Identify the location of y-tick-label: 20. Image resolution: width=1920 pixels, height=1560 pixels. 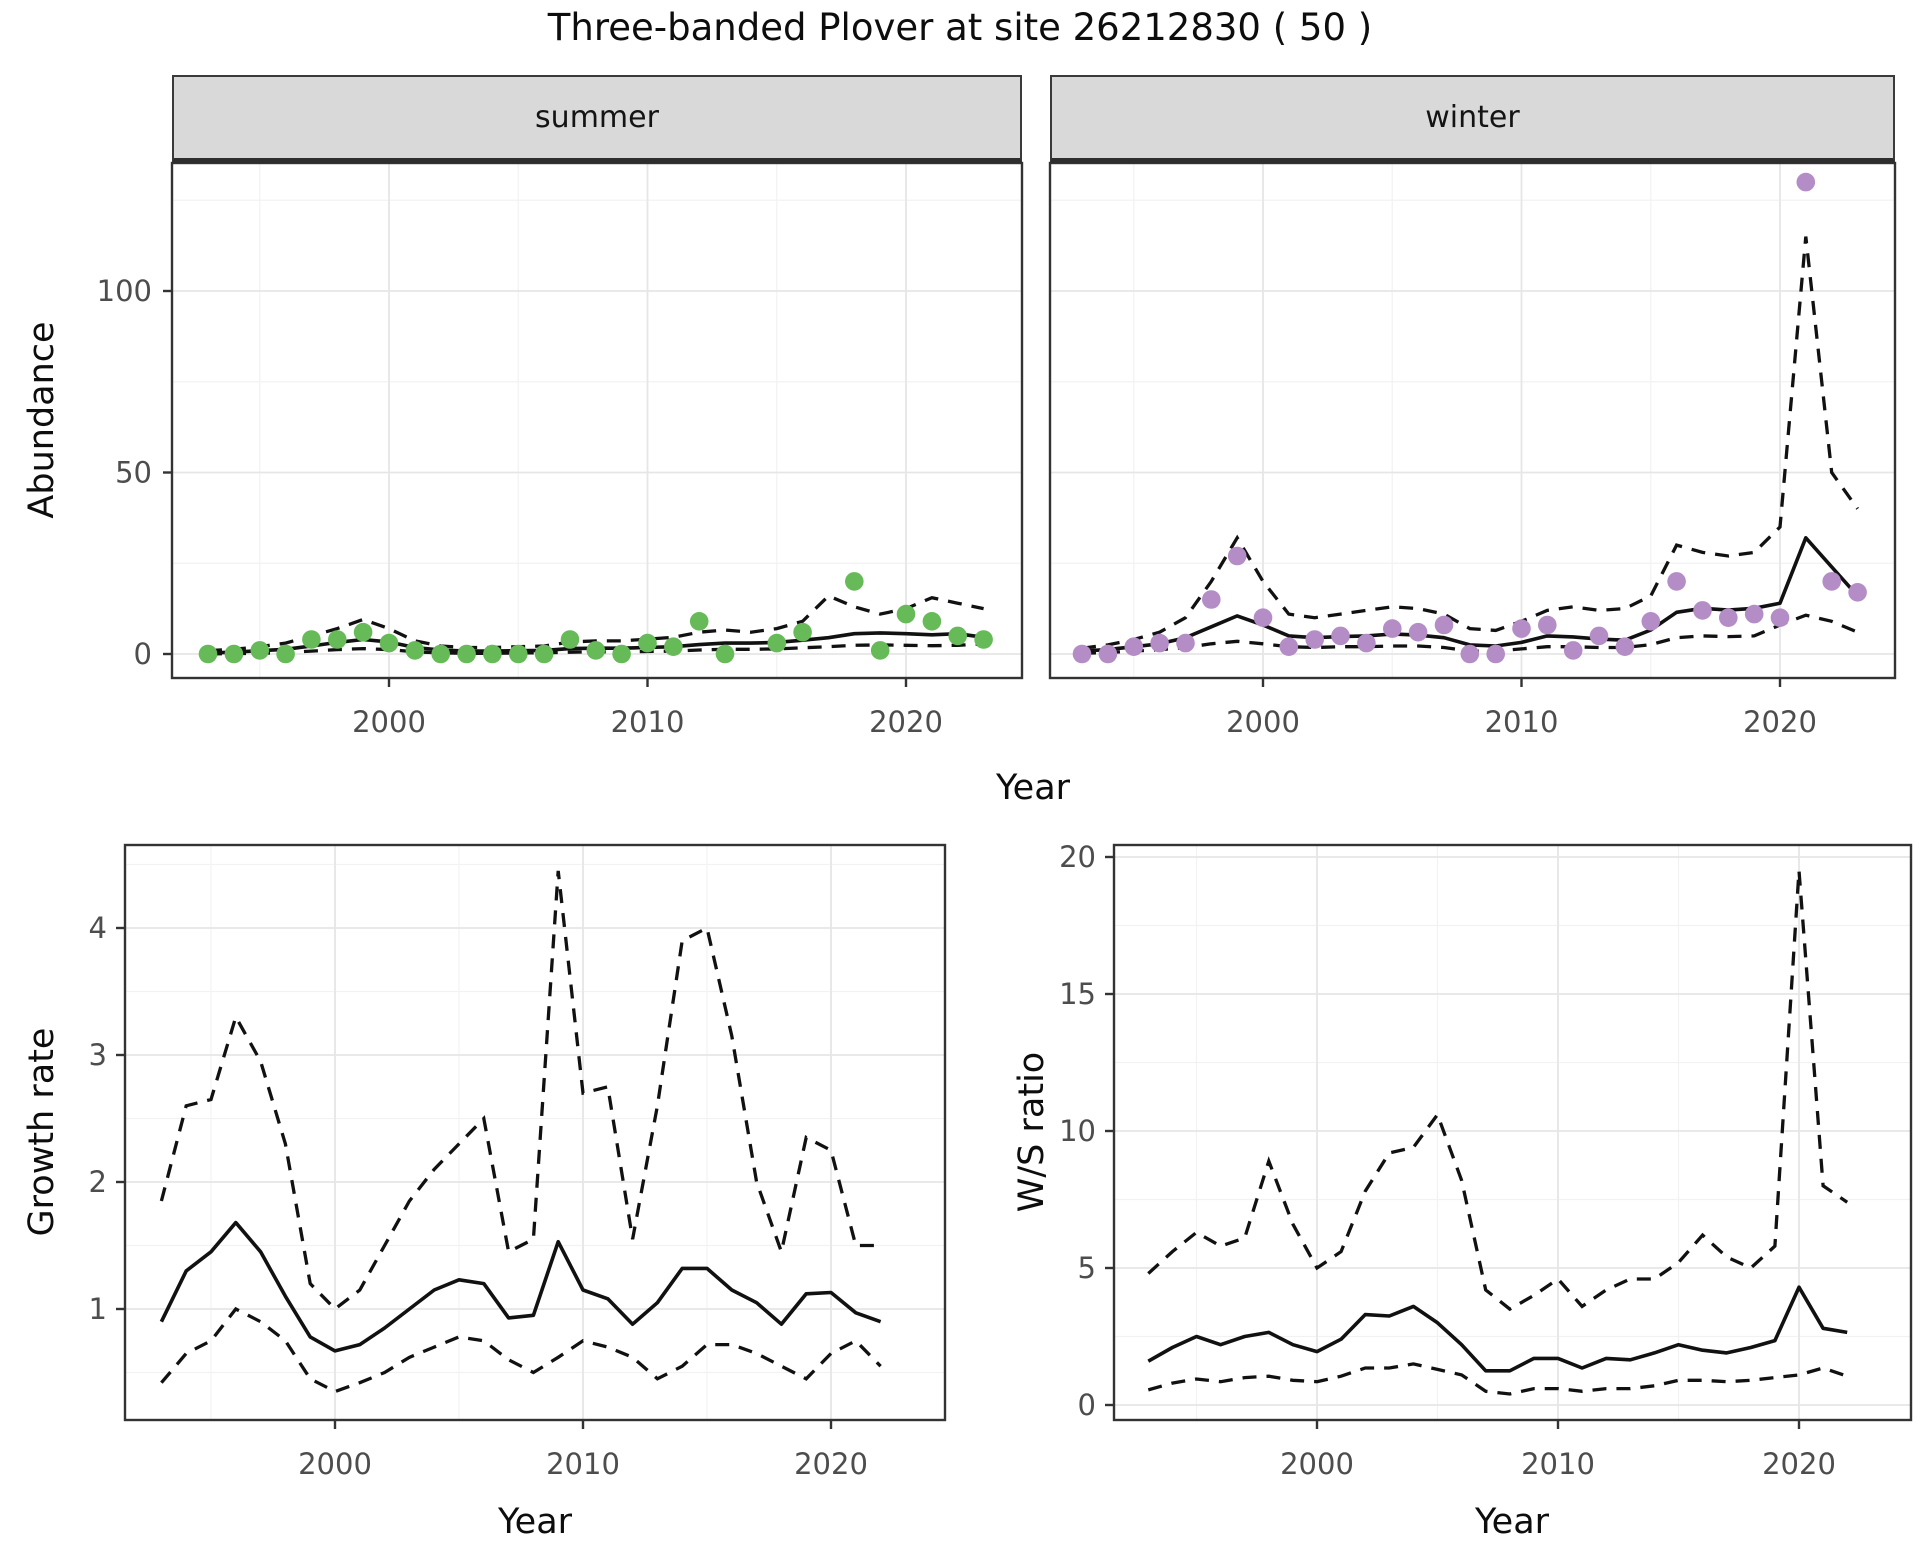
(1077, 857).